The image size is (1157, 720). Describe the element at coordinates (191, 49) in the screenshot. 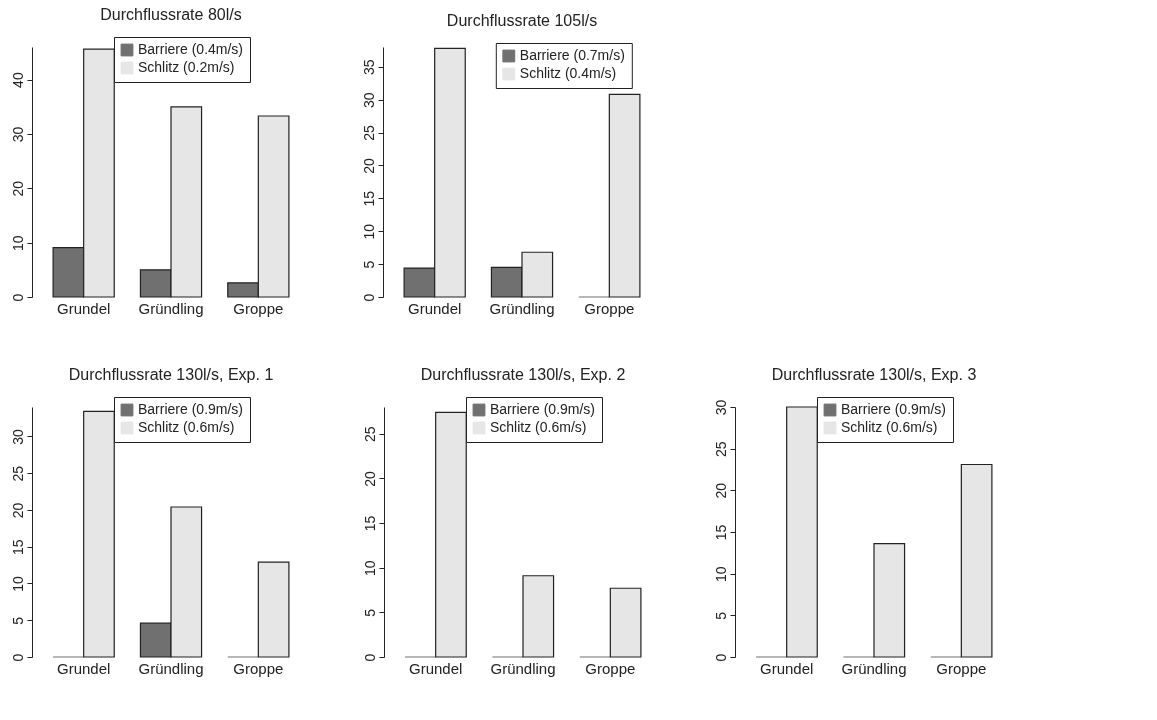

I see `legend-label: Barriere (0.4m/s)` at that location.